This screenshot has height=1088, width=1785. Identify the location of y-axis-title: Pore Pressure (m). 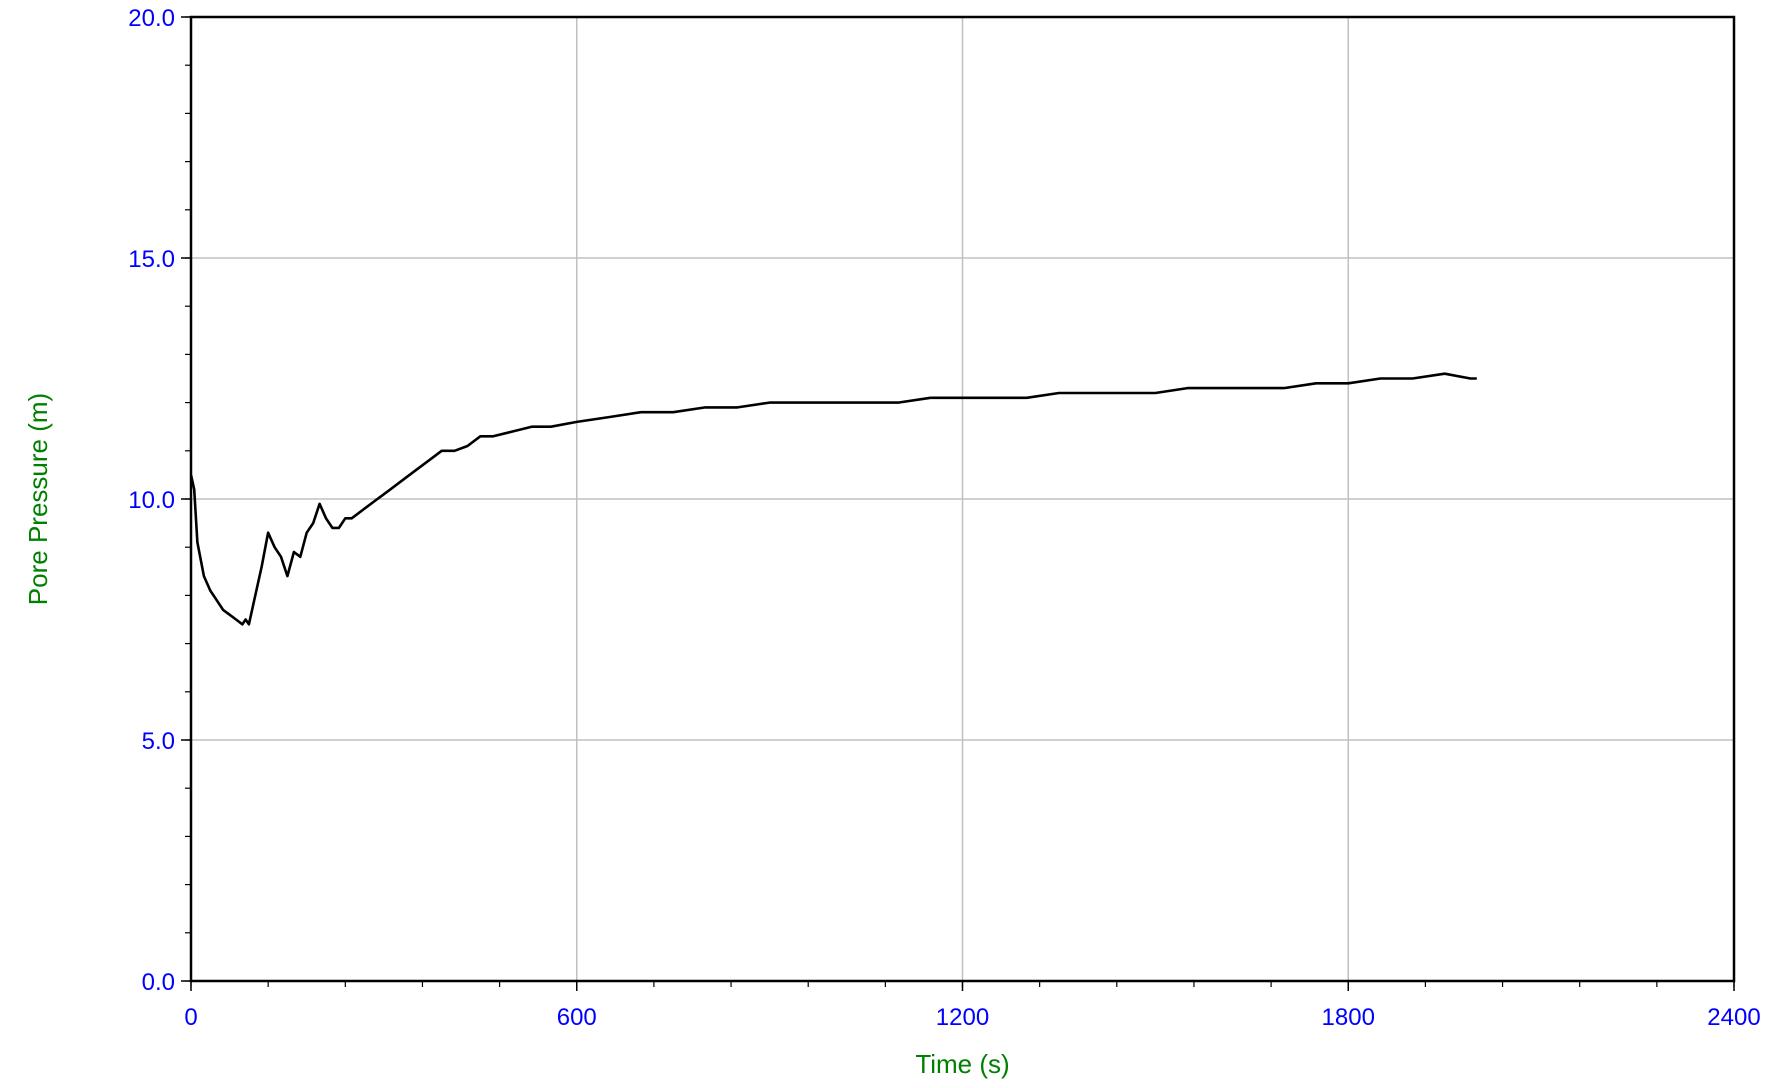
(38, 499).